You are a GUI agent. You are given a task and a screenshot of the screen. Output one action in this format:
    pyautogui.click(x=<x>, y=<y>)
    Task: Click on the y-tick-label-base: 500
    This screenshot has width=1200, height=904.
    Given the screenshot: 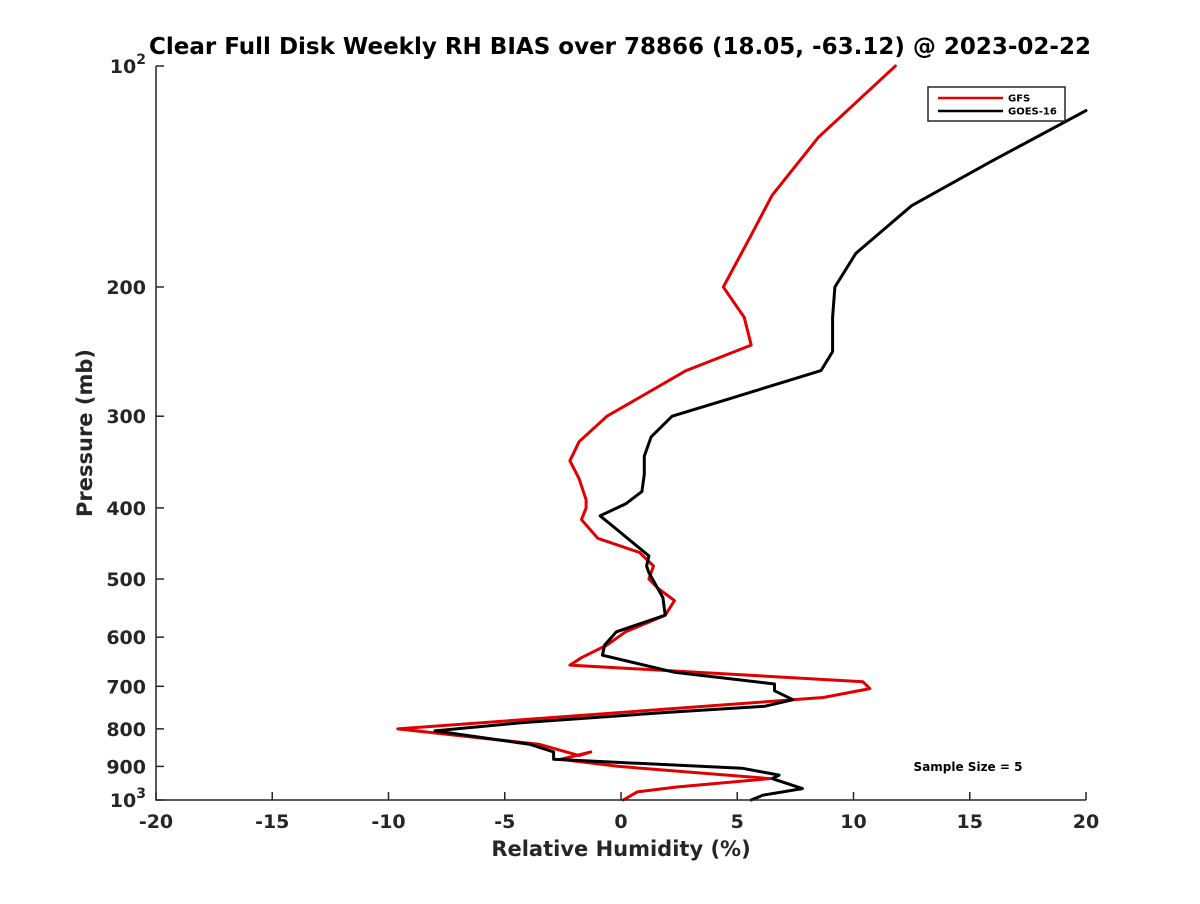 What is the action you would take?
    pyautogui.click(x=126, y=580)
    